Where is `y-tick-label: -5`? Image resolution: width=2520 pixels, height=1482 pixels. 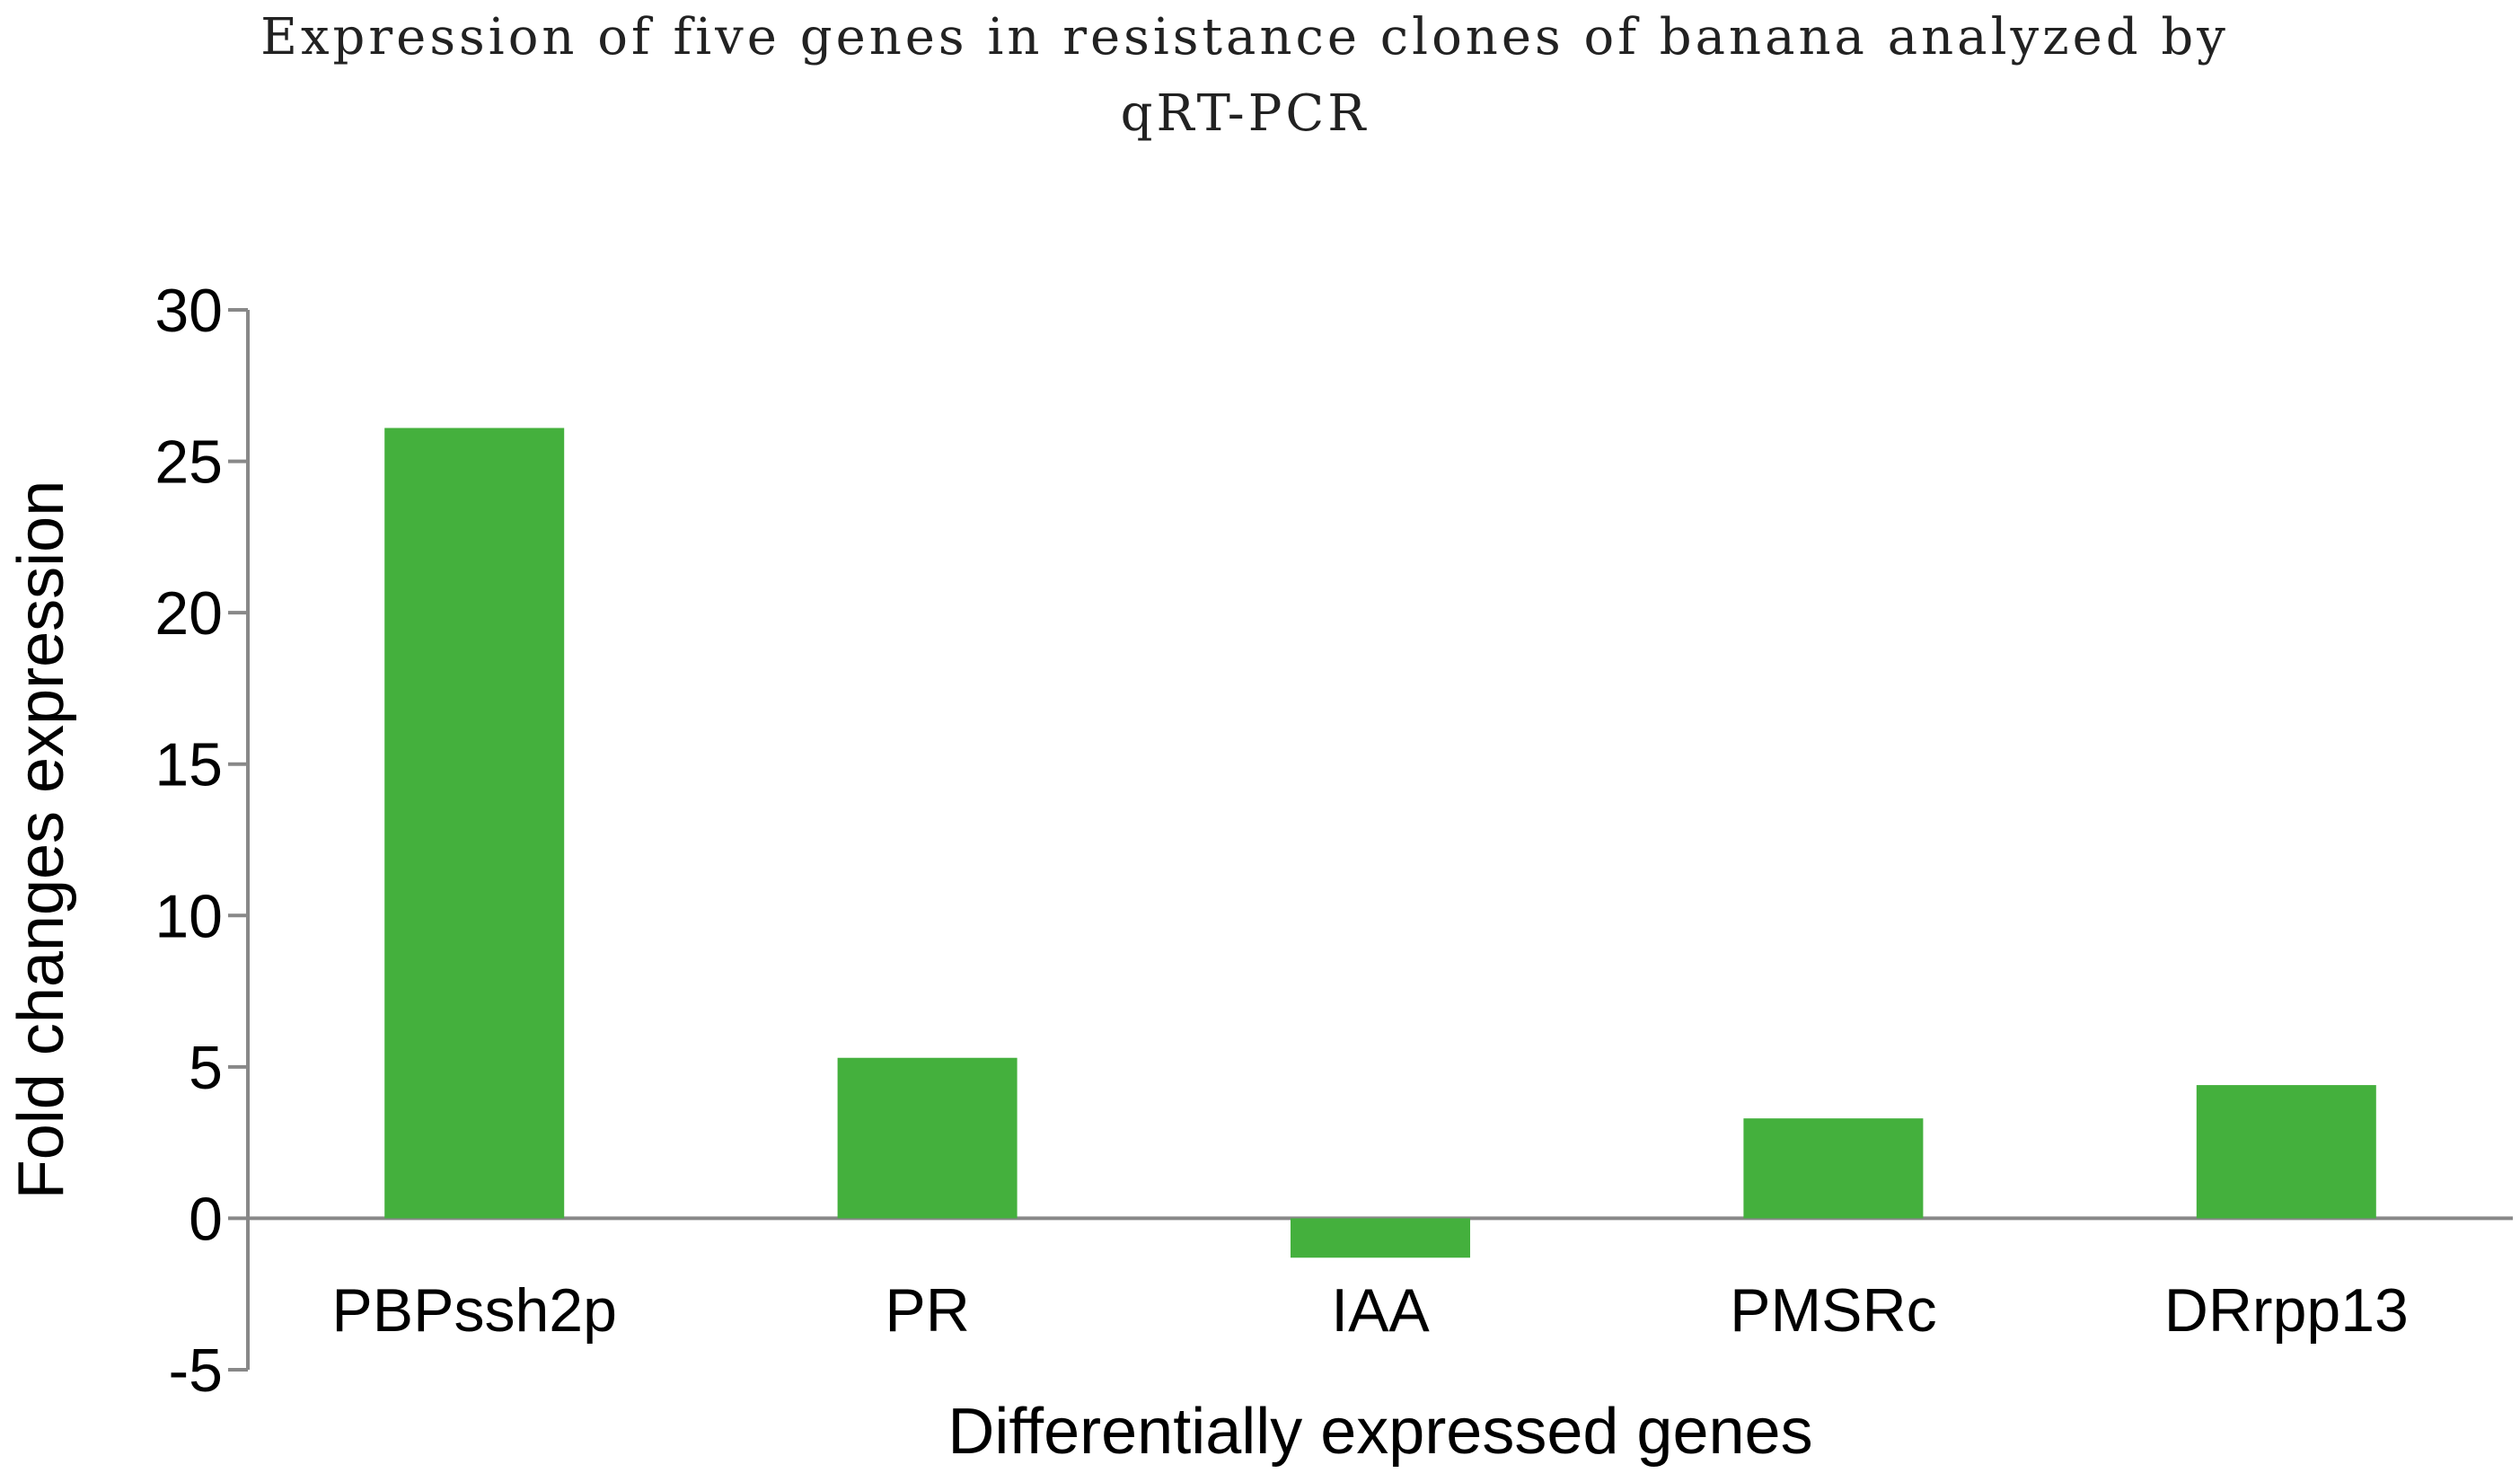
y-tick-label: -5 is located at coordinates (196, 1370).